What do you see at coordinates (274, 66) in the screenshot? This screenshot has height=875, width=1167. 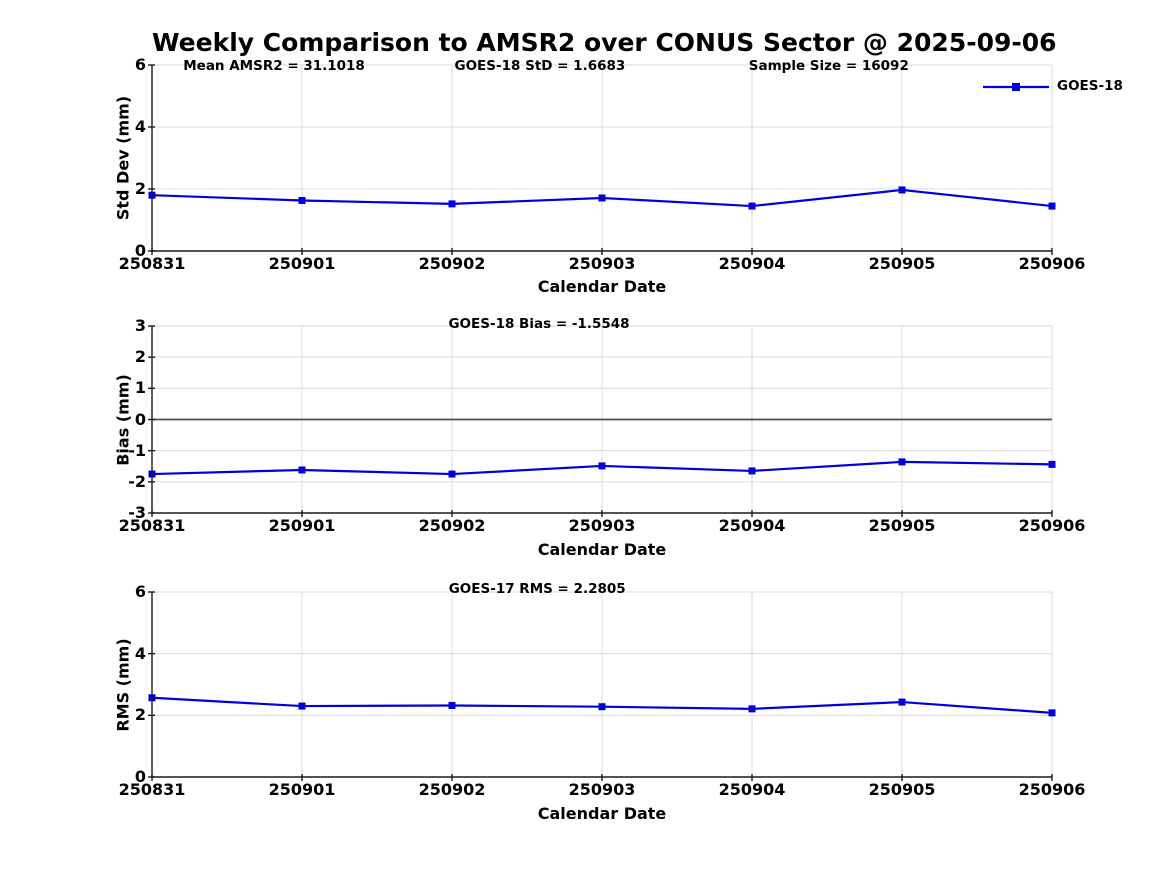 I see `annotation-std-dev: Mean AMSR2 = 31.1018` at bounding box center [274, 66].